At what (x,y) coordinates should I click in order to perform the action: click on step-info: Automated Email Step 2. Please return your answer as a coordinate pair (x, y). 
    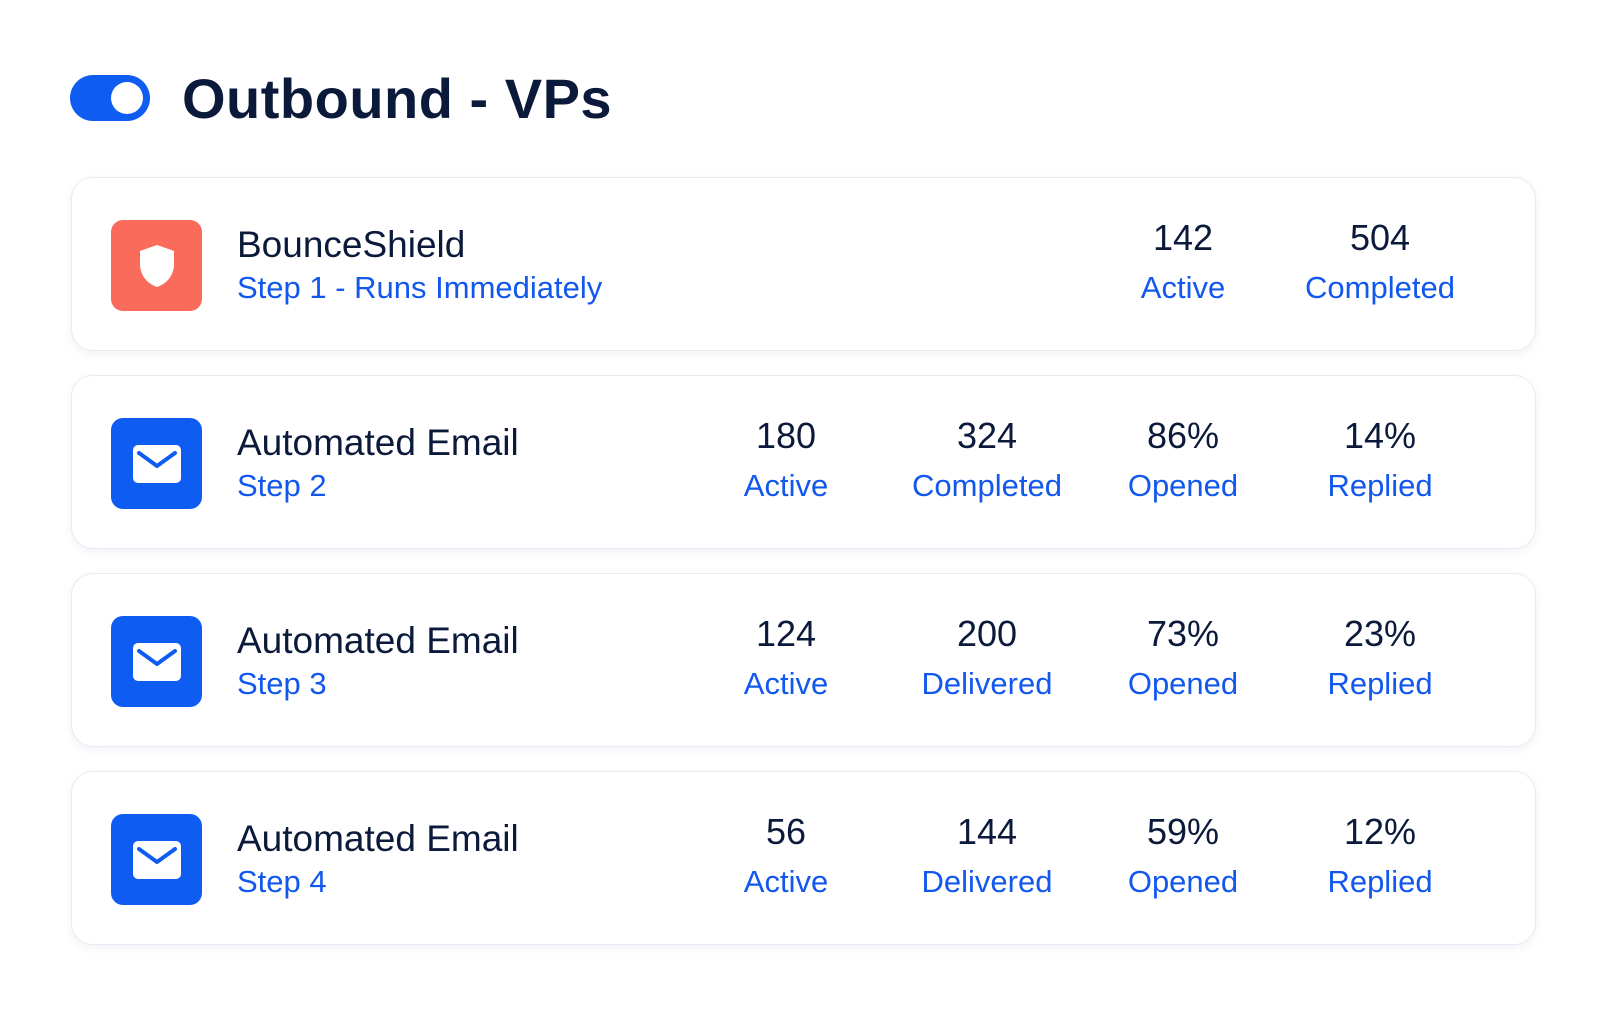
    Looking at the image, I should click on (378, 463).